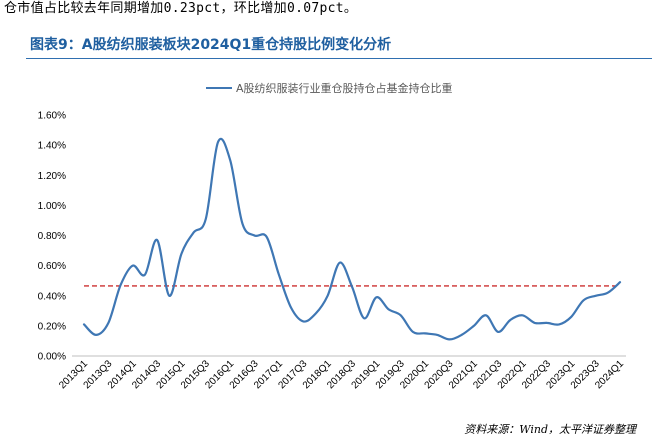 The width and height of the screenshot is (658, 447). What do you see at coordinates (550, 429) in the screenshot?
I see `source-note: 资料来源：Wind，太平洋证券整理` at bounding box center [550, 429].